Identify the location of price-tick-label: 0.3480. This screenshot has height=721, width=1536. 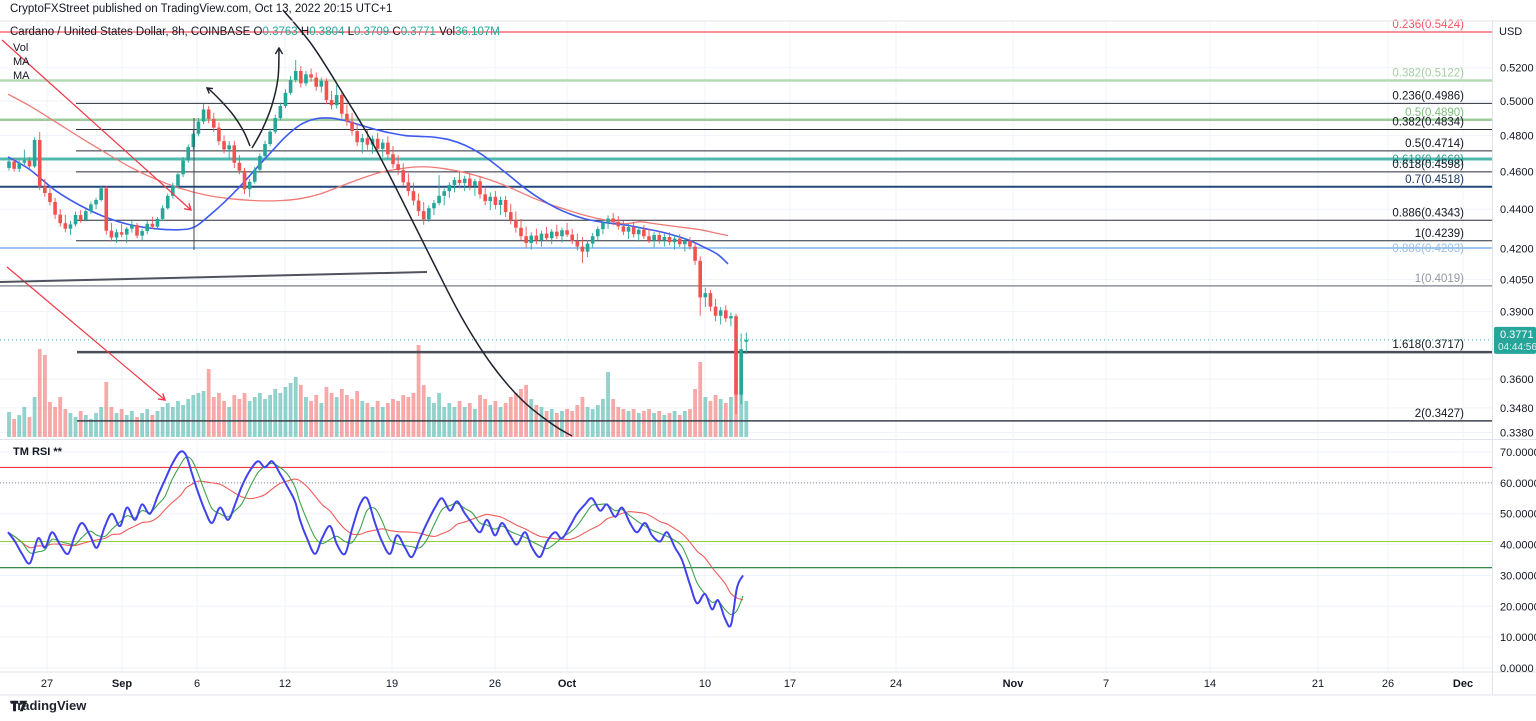
(1517, 409).